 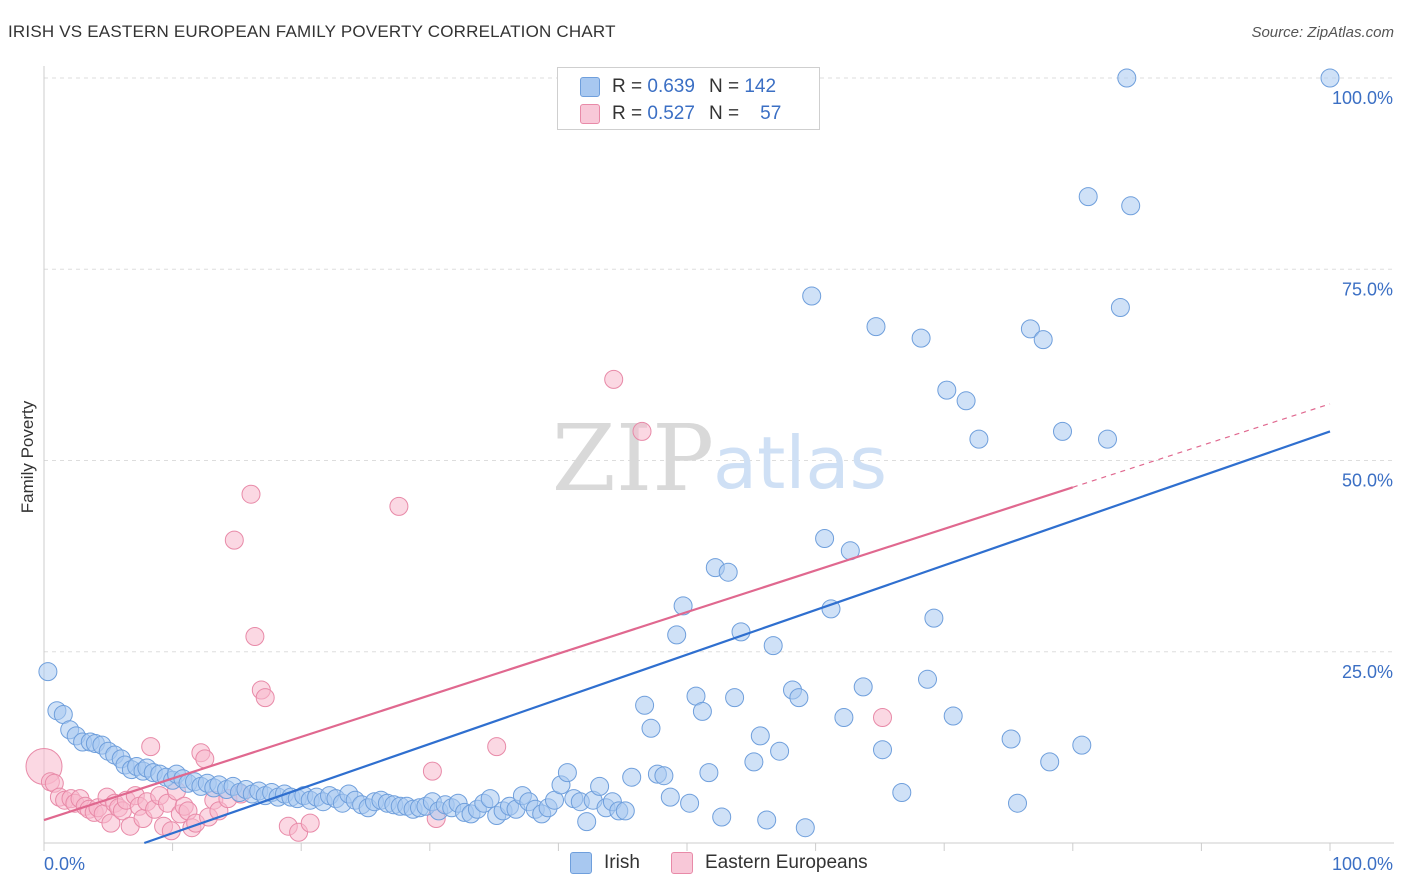 What do you see at coordinates (786, 862) in the screenshot?
I see `legend-label: Eastern Europeans` at bounding box center [786, 862].